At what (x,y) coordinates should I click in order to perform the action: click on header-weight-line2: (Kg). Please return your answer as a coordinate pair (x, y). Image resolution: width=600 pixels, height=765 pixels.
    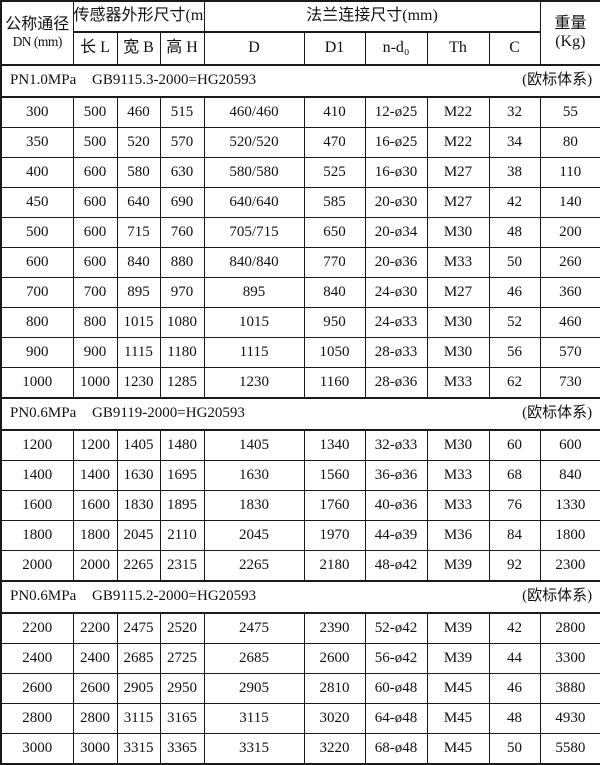
    Looking at the image, I should click on (570, 41).